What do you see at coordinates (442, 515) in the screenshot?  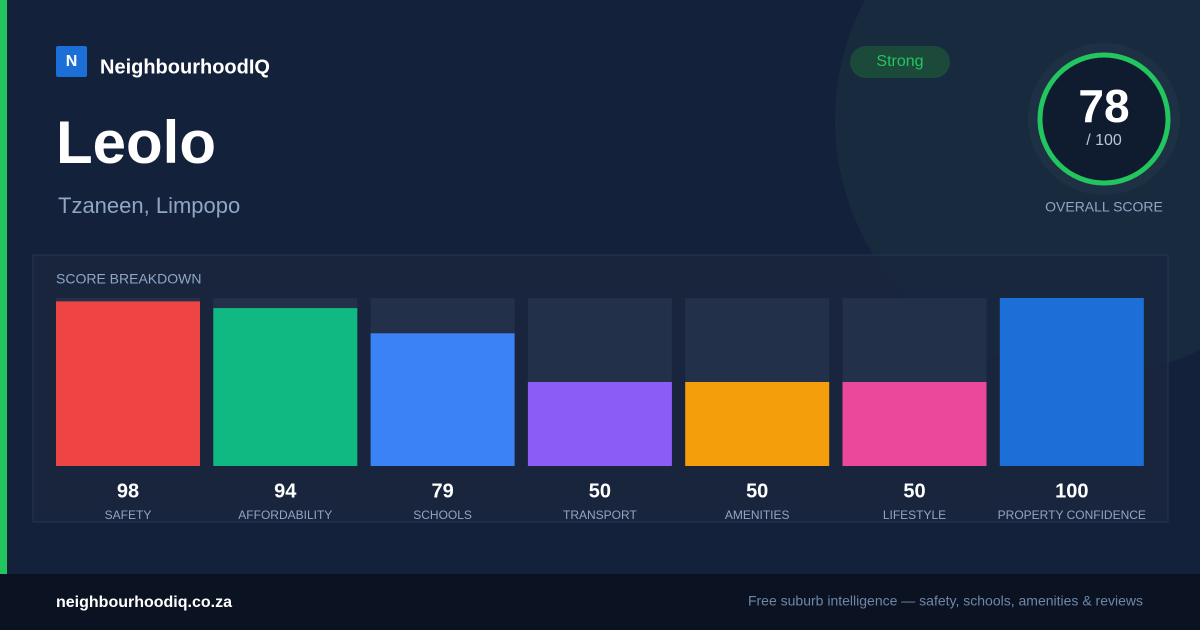 I see `category-label: SCHOOLS` at bounding box center [442, 515].